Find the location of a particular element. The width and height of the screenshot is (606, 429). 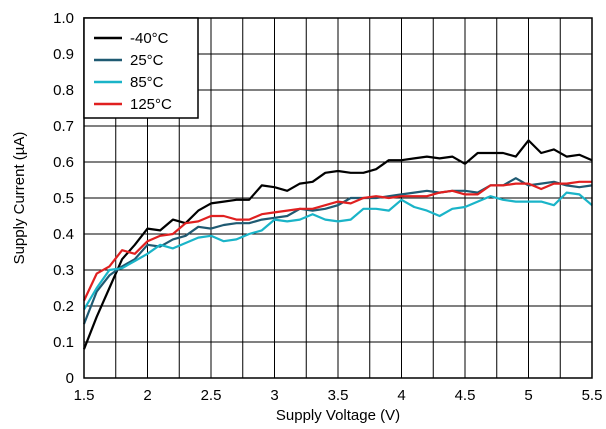

y-tick-label: 0.2 is located at coordinates (63, 306).